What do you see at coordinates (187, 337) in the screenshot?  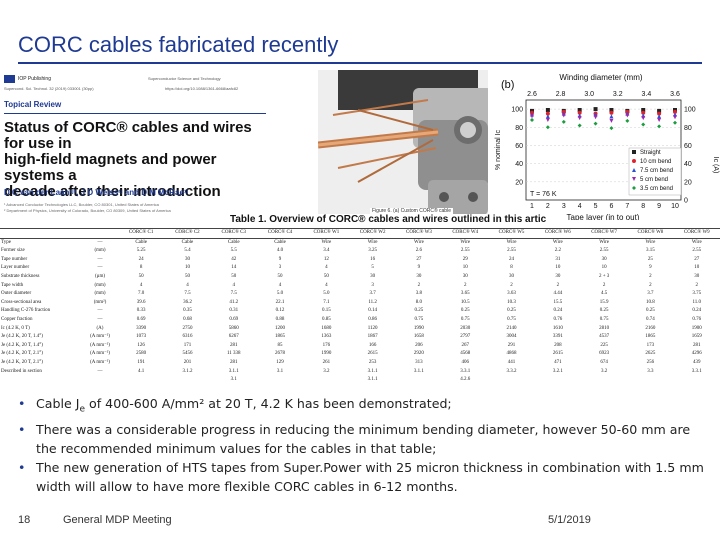 I see `table-cell: 6316` at bounding box center [187, 337].